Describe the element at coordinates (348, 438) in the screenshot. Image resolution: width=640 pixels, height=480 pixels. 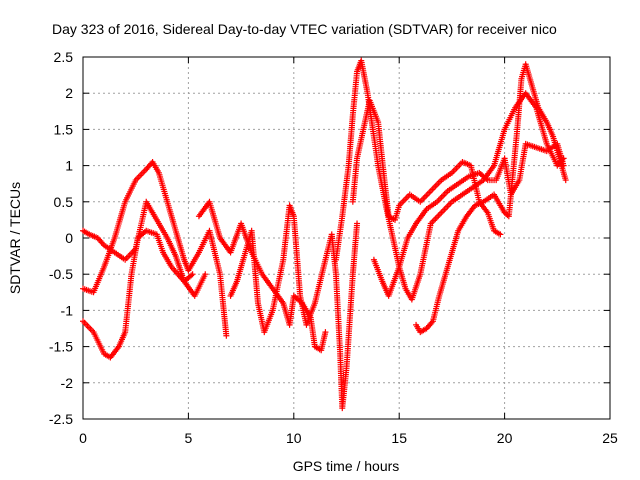
I see `x-tick-labels: 0 5 10 15 20 25` at that location.